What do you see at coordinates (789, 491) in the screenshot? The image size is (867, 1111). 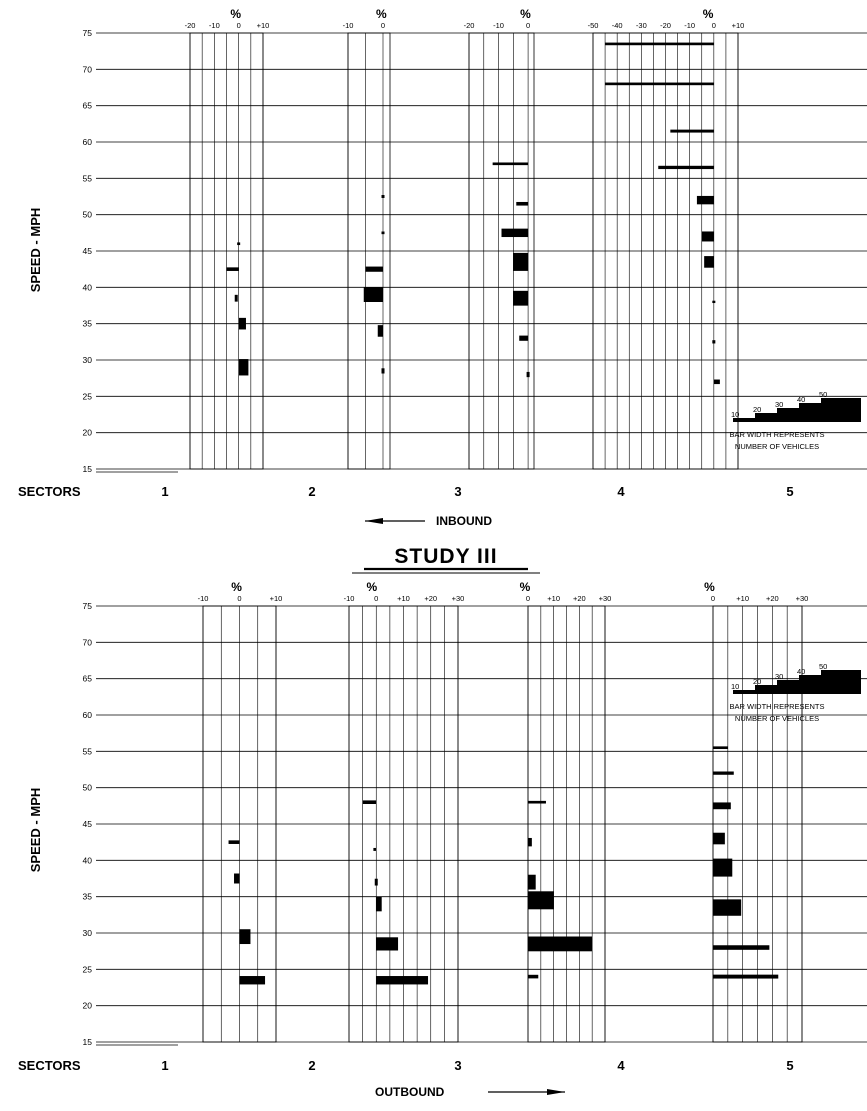 I see `sector-number: 5` at bounding box center [789, 491].